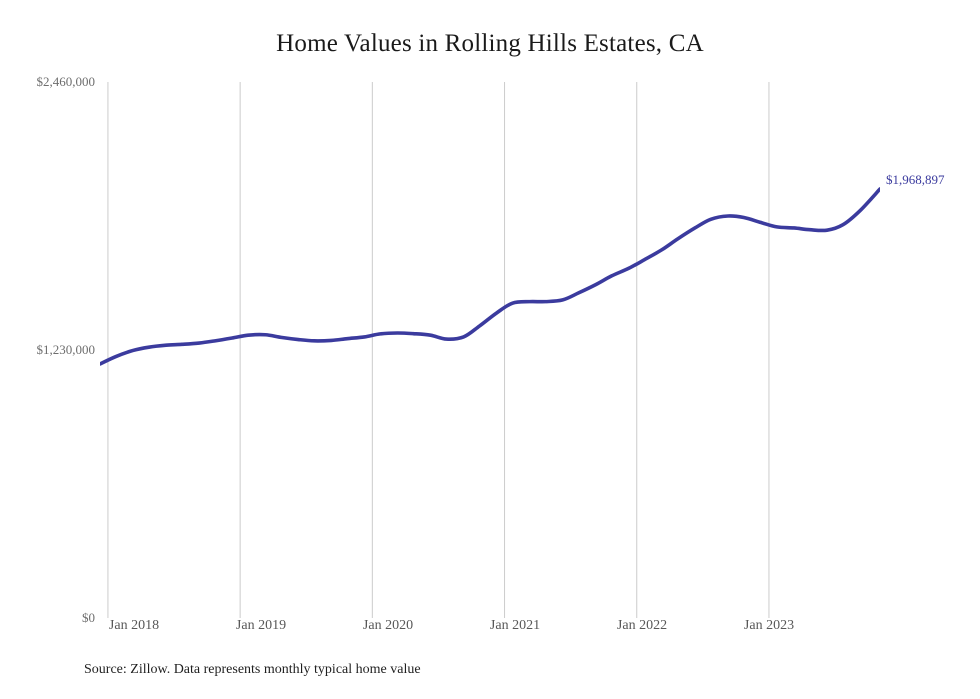  I want to click on x-axis-tick-jan-2021: Jan 2021, so click(515, 625).